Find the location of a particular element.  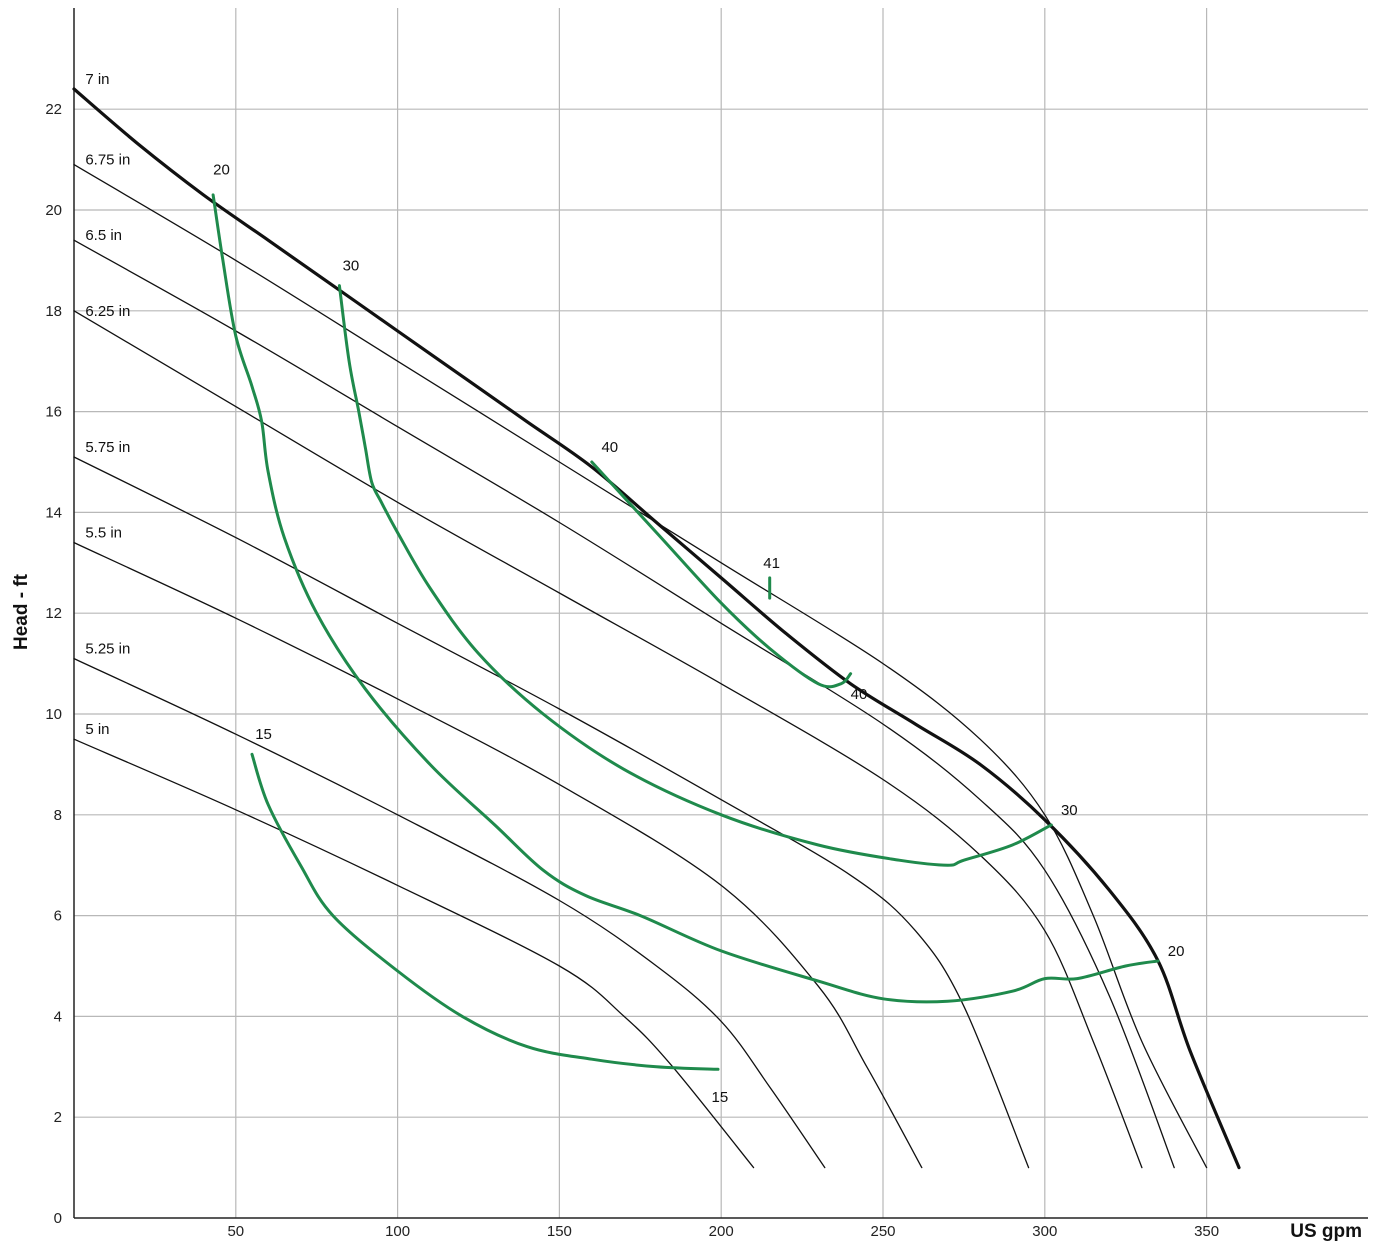

curve-label: 7 in is located at coordinates (97, 79).